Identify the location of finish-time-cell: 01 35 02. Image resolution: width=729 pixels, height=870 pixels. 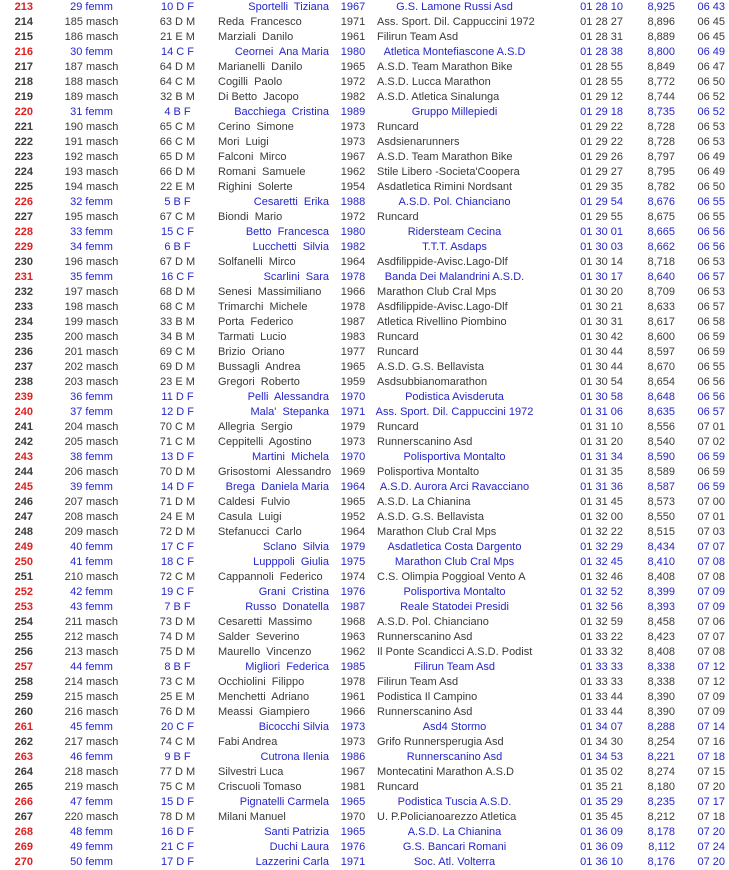
(601, 772).